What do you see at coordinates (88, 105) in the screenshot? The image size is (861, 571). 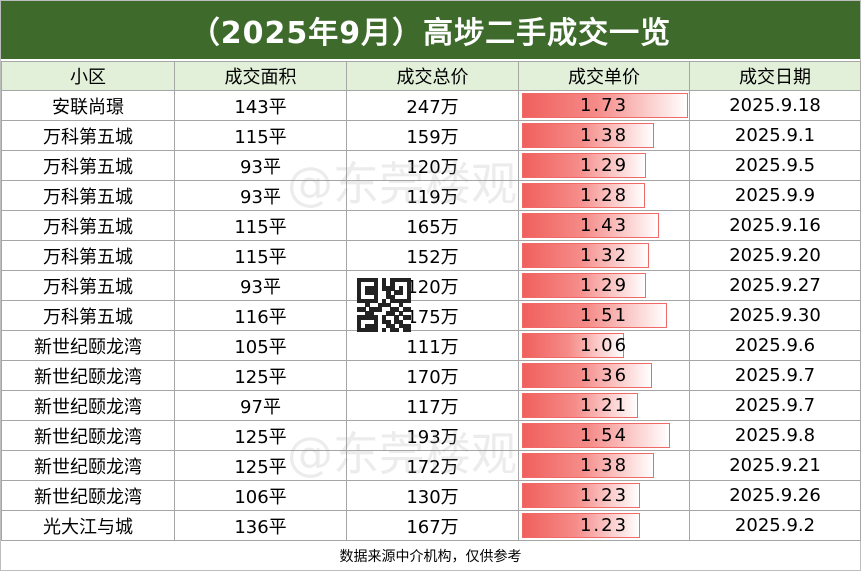 I see `community-cell: 安联尚璟` at bounding box center [88, 105].